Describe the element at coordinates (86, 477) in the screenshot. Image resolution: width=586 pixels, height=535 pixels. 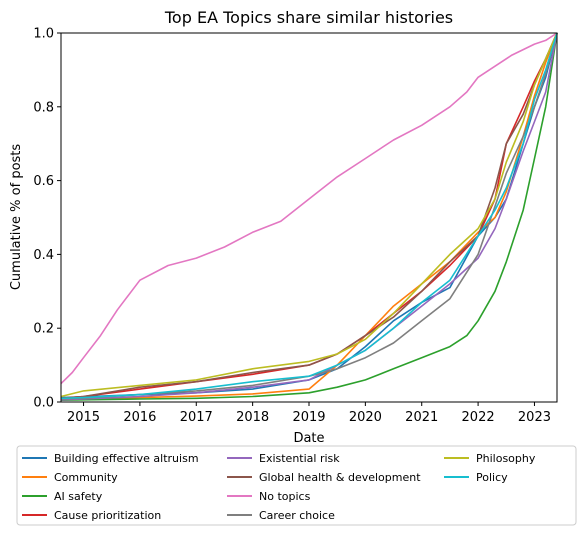
I see `legend-label: Community` at that location.